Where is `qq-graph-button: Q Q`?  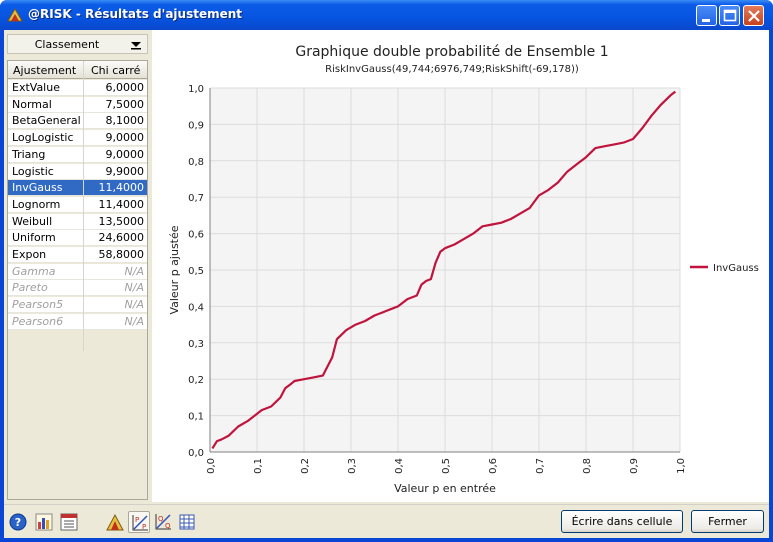
qq-graph-button: Q Q is located at coordinates (163, 522).